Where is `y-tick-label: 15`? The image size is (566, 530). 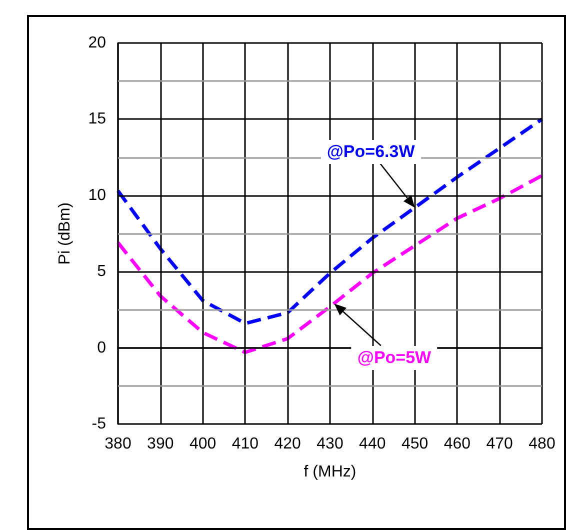 y-tick-label: 15 is located at coordinates (97, 119).